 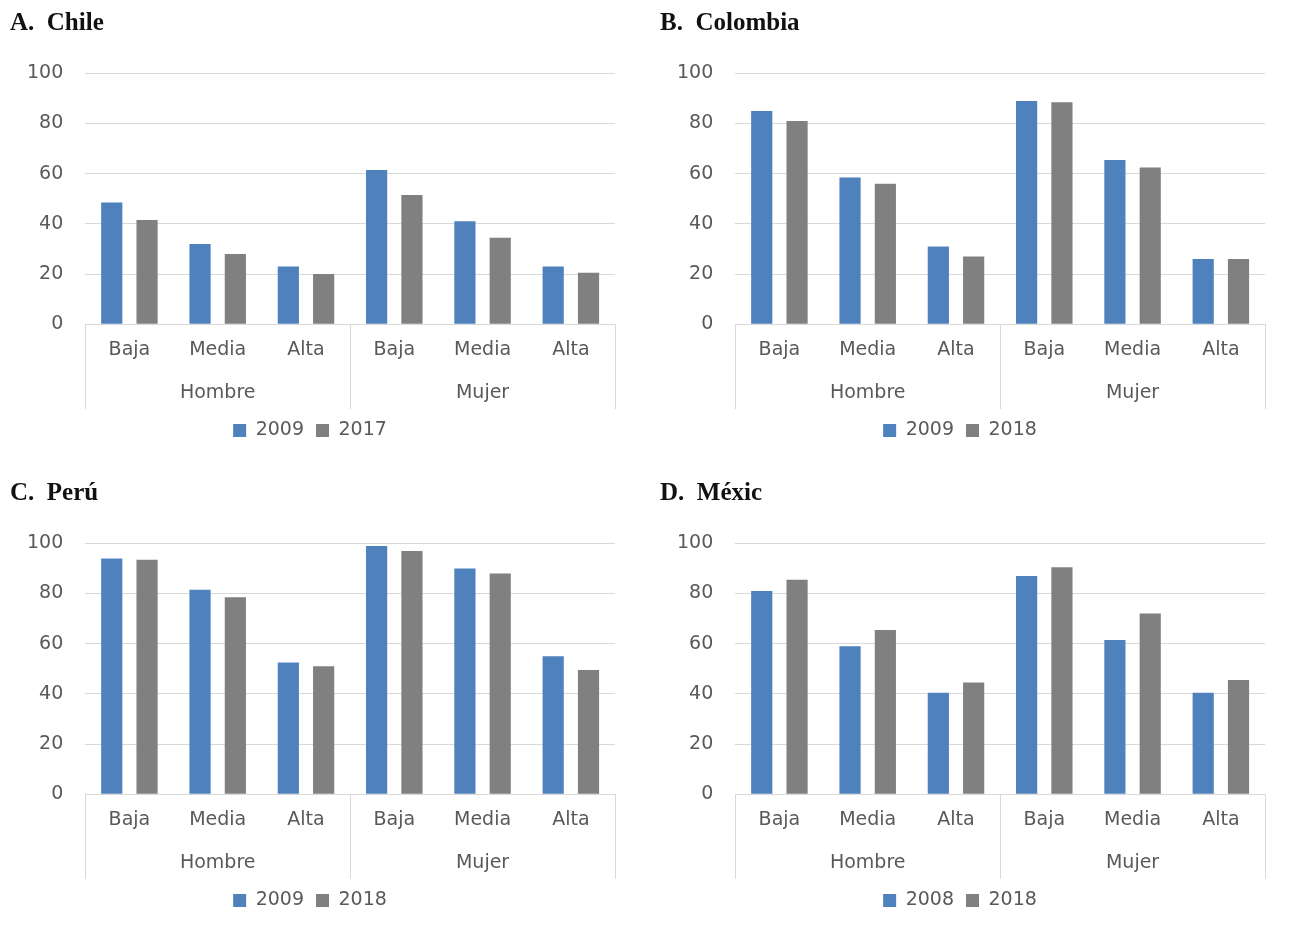 I want to click on legend-label: 2008, so click(x=930, y=898).